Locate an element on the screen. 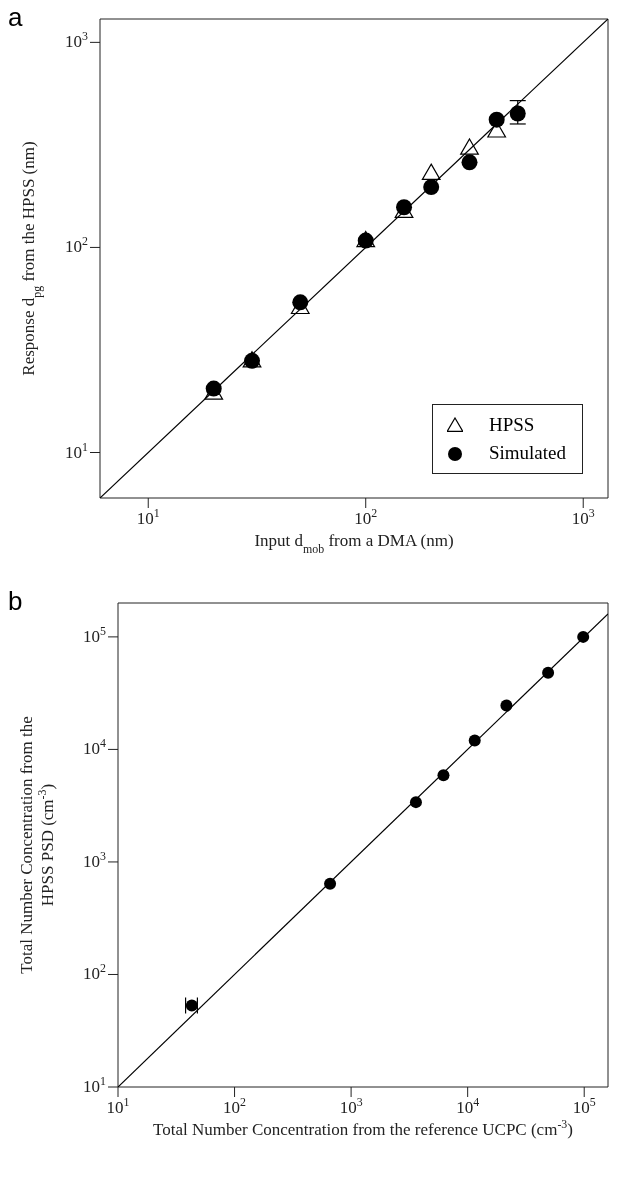  y-tick-label: 10$^{4}$ is located at coordinates (95, 747).